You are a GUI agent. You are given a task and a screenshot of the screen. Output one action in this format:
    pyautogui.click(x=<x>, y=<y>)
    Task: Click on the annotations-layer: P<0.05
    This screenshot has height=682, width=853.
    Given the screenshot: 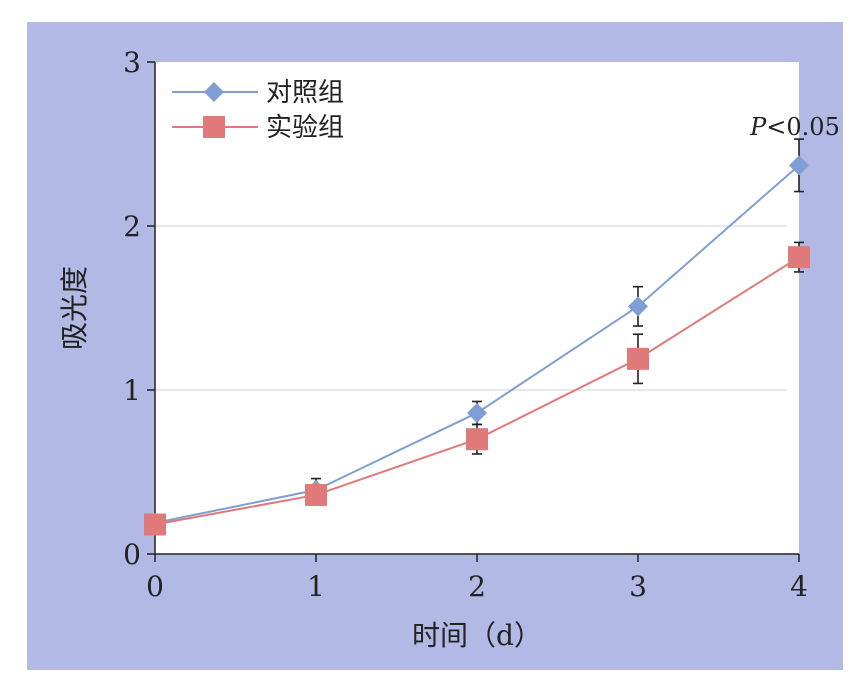 What is the action you would take?
    pyautogui.click(x=794, y=127)
    